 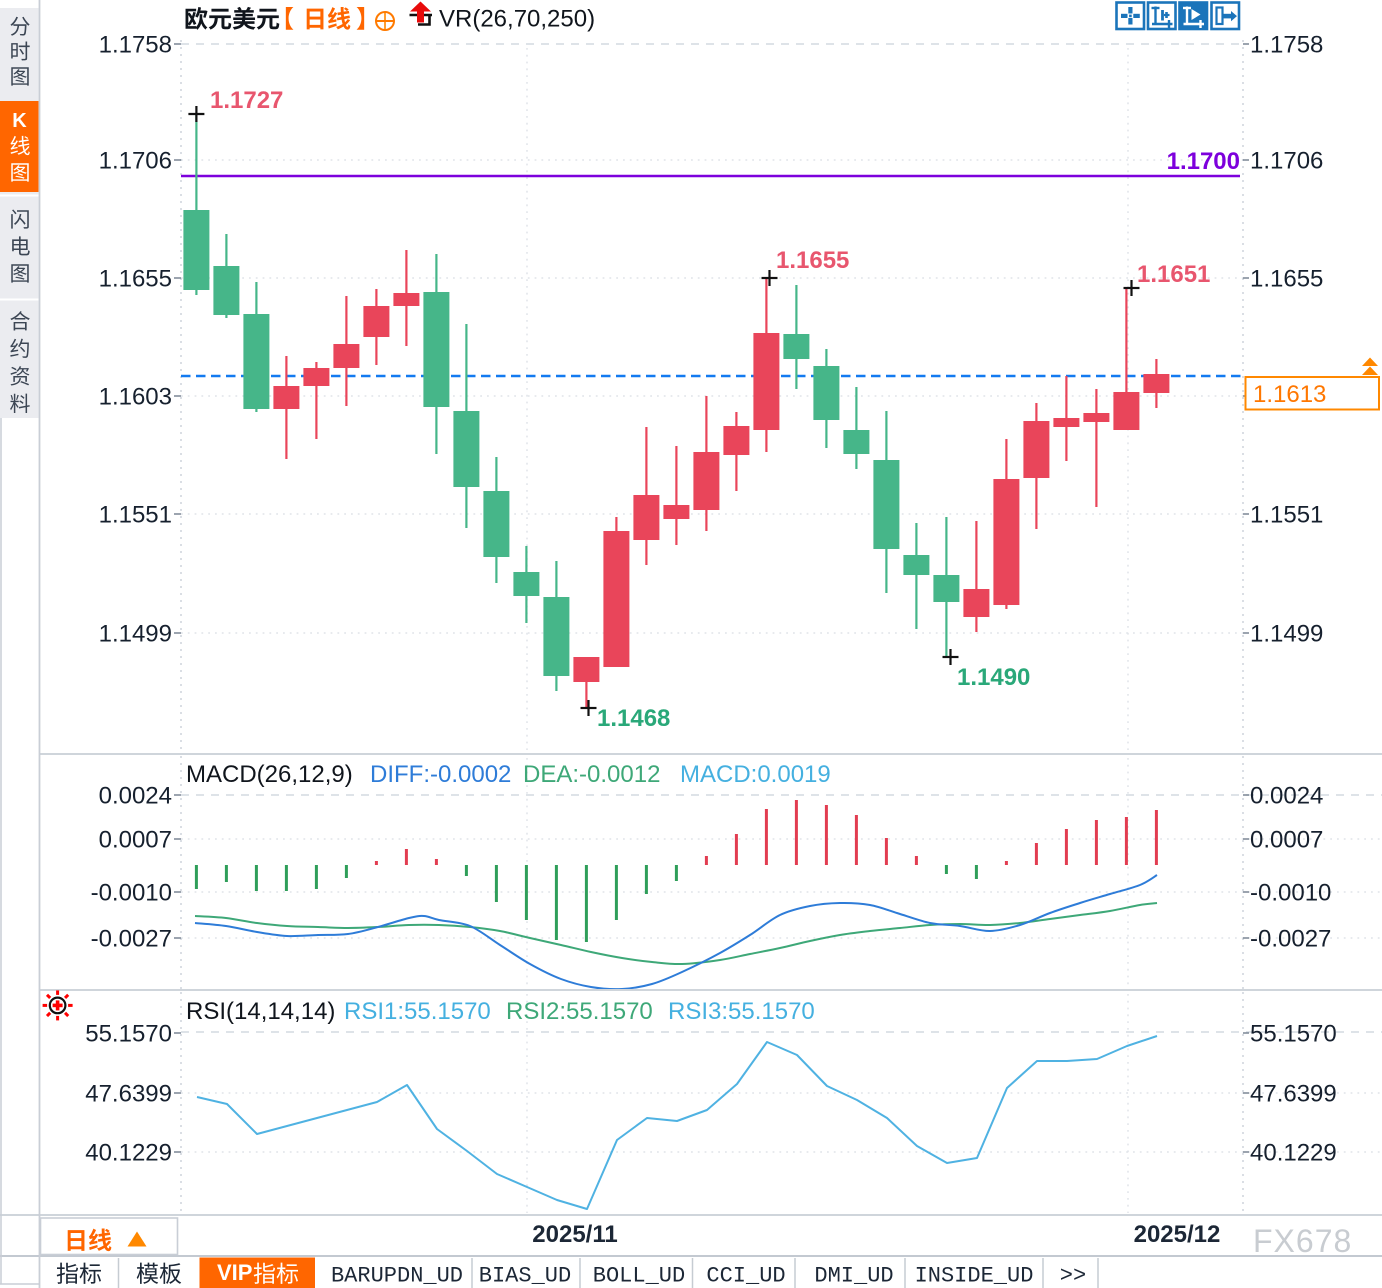 I want to click on svg-text: FX678, so click(x=1302, y=1241).